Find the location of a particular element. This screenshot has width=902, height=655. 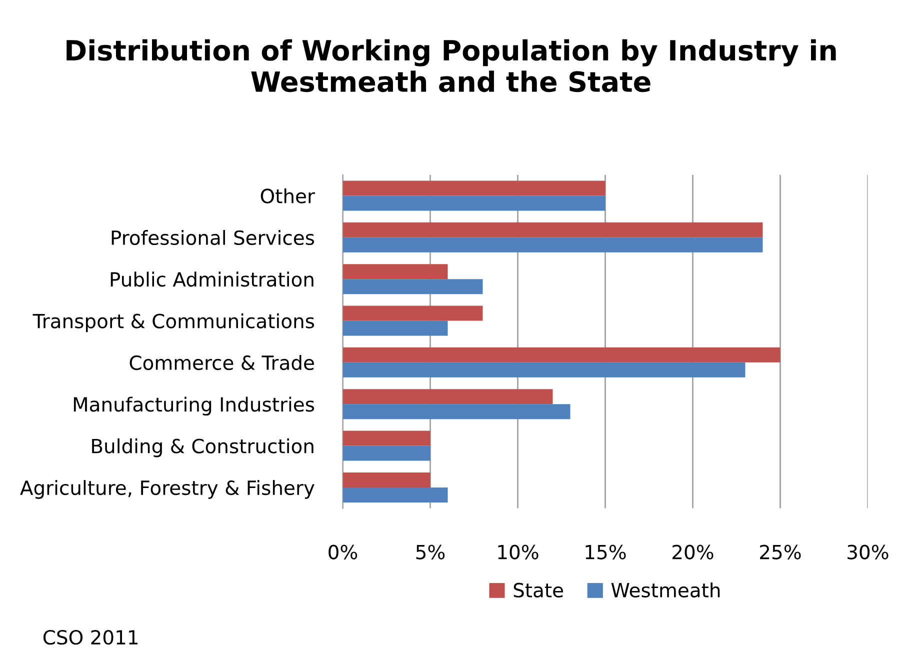

y-tick-label: Public Administration is located at coordinates (212, 279).